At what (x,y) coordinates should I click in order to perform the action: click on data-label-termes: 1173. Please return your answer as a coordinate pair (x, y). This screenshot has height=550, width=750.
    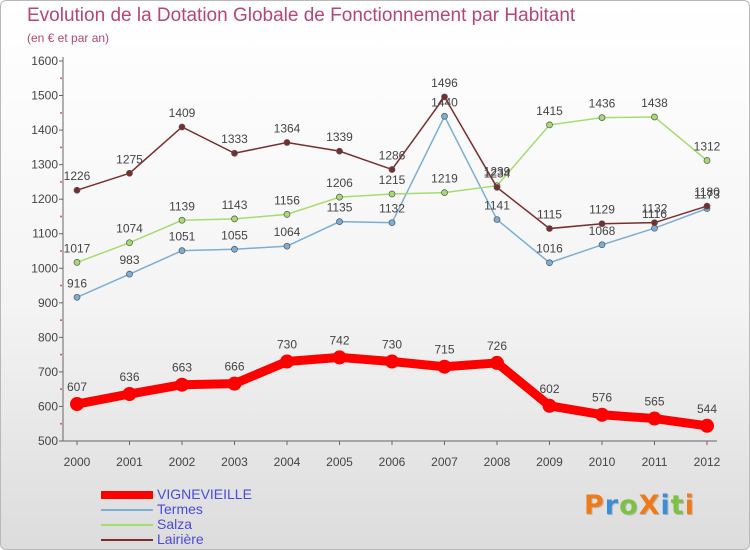
    Looking at the image, I should click on (707, 195).